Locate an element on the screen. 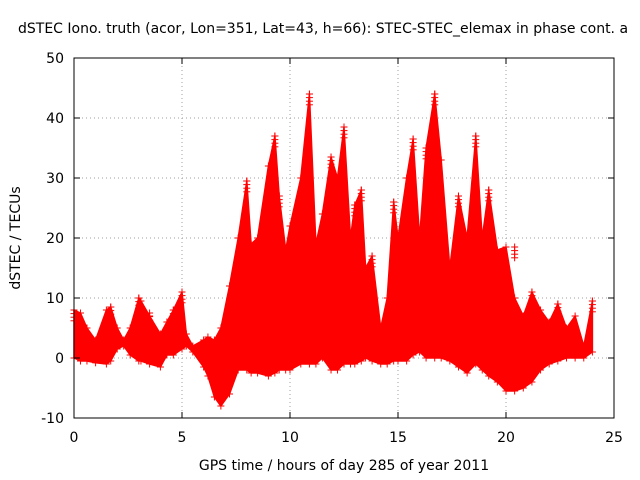 Image resolution: width=640 pixels, height=480 pixels. x-tick-label: 15 is located at coordinates (398, 438).